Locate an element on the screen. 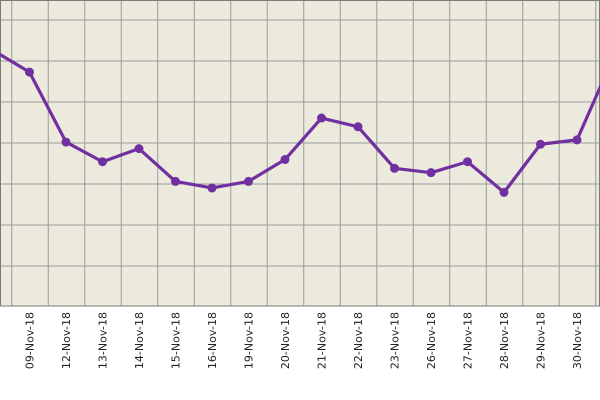 This screenshot has width=600, height=400. x-tick-label: 20-Nov-18 is located at coordinates (285, 340).